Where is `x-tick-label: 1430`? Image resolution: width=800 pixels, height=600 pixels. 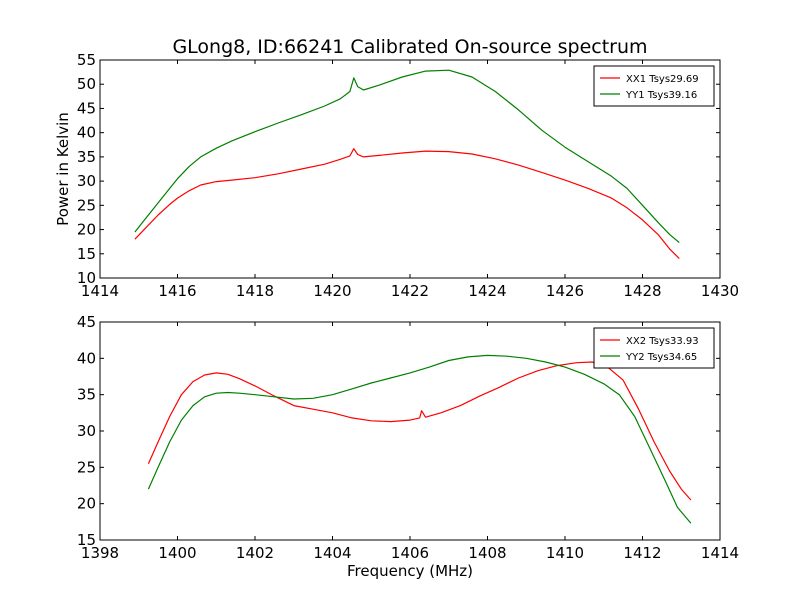 x-tick-label: 1430 is located at coordinates (720, 291).